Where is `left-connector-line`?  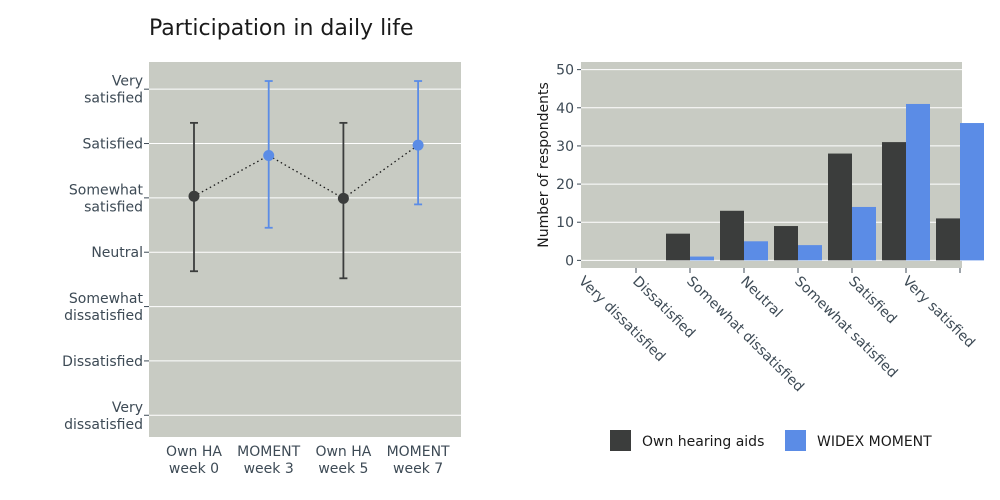
left-connector-line is located at coordinates (306, 172).